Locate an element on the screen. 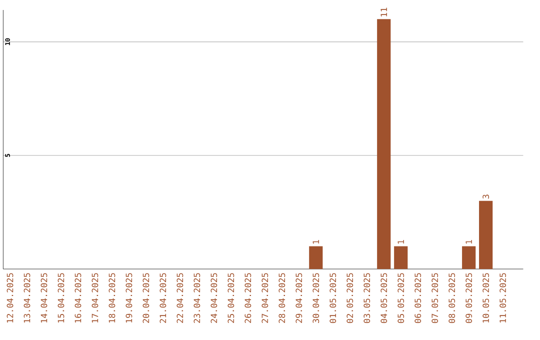 The image size is (540, 340). x-tick-label: 14.04.2025 is located at coordinates (44, 297).